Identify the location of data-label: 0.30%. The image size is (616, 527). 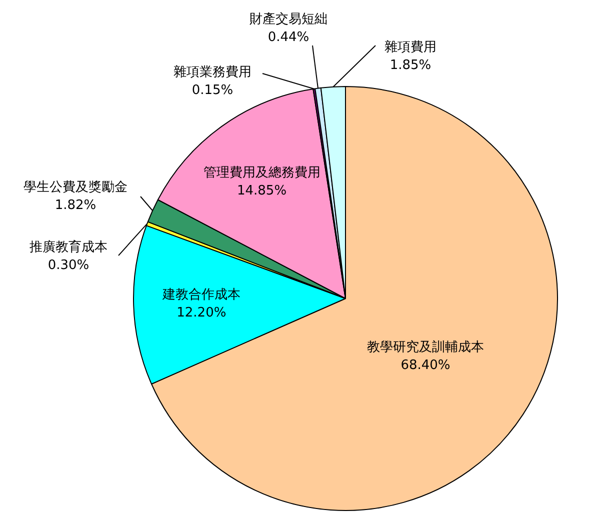
(69, 265).